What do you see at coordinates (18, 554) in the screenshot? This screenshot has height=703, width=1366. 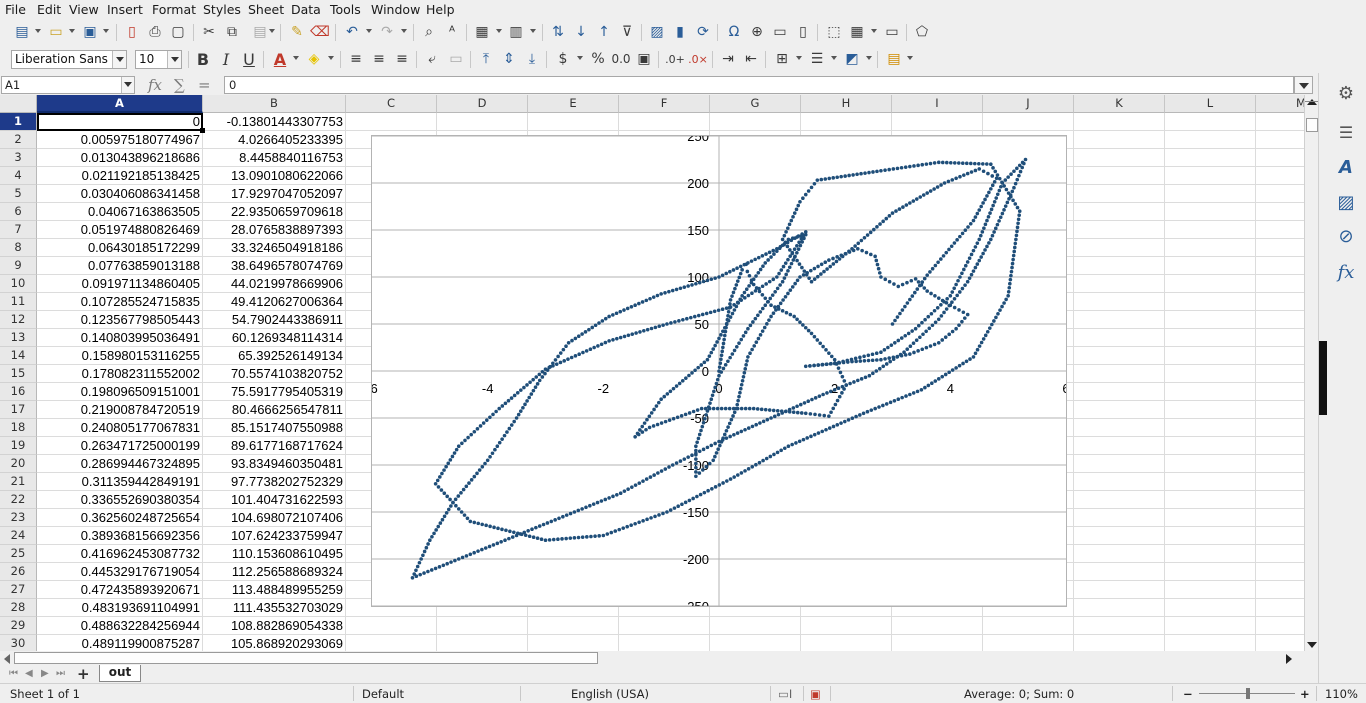 I see `row-header: 25` at bounding box center [18, 554].